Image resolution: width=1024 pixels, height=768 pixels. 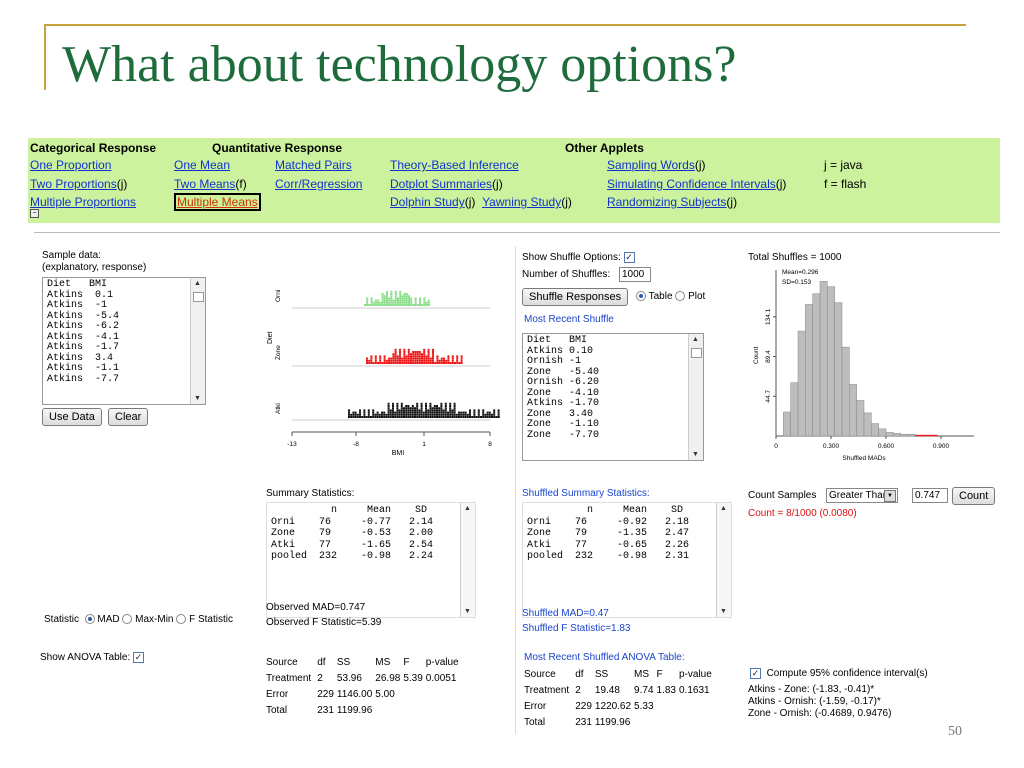 I want to click on yawning-study-link: Yawning Study, so click(x=522, y=202).